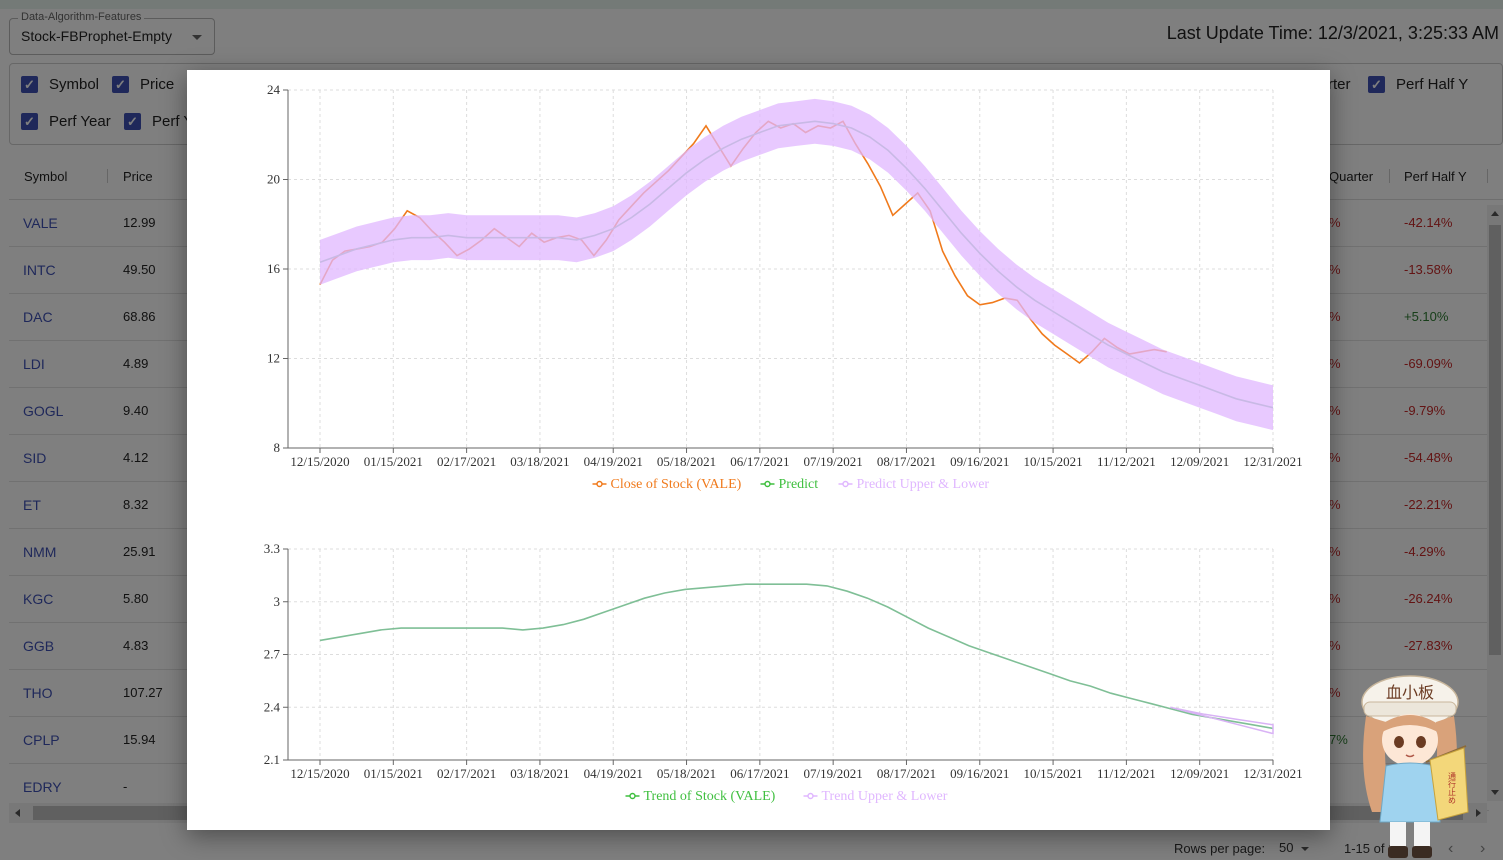 This screenshot has width=1503, height=860. I want to click on y-tick-label: 20, so click(273, 179).